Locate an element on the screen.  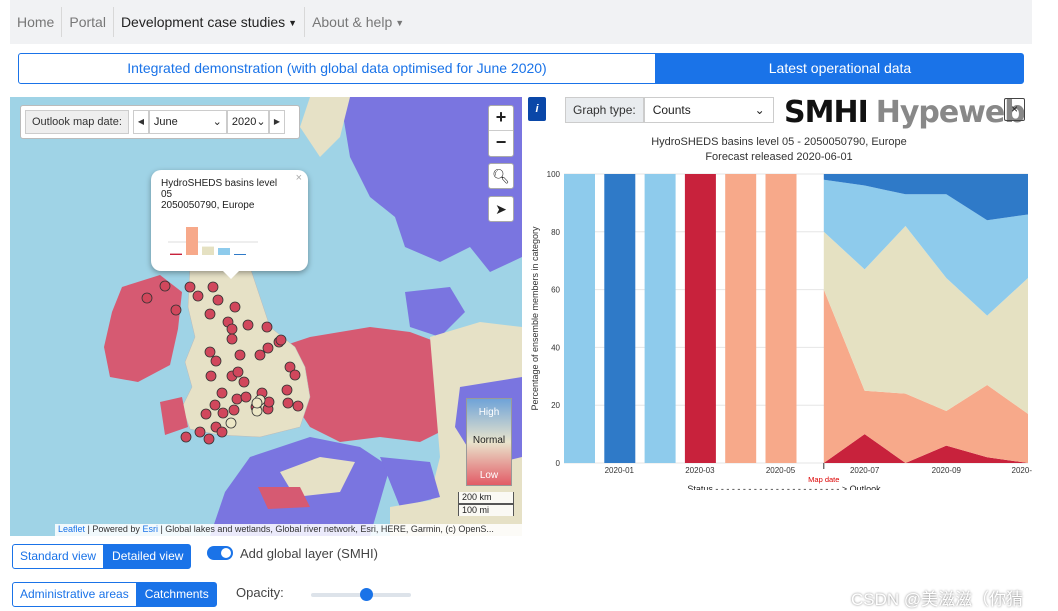
y-tick-label: 40 is located at coordinates (555, 347).